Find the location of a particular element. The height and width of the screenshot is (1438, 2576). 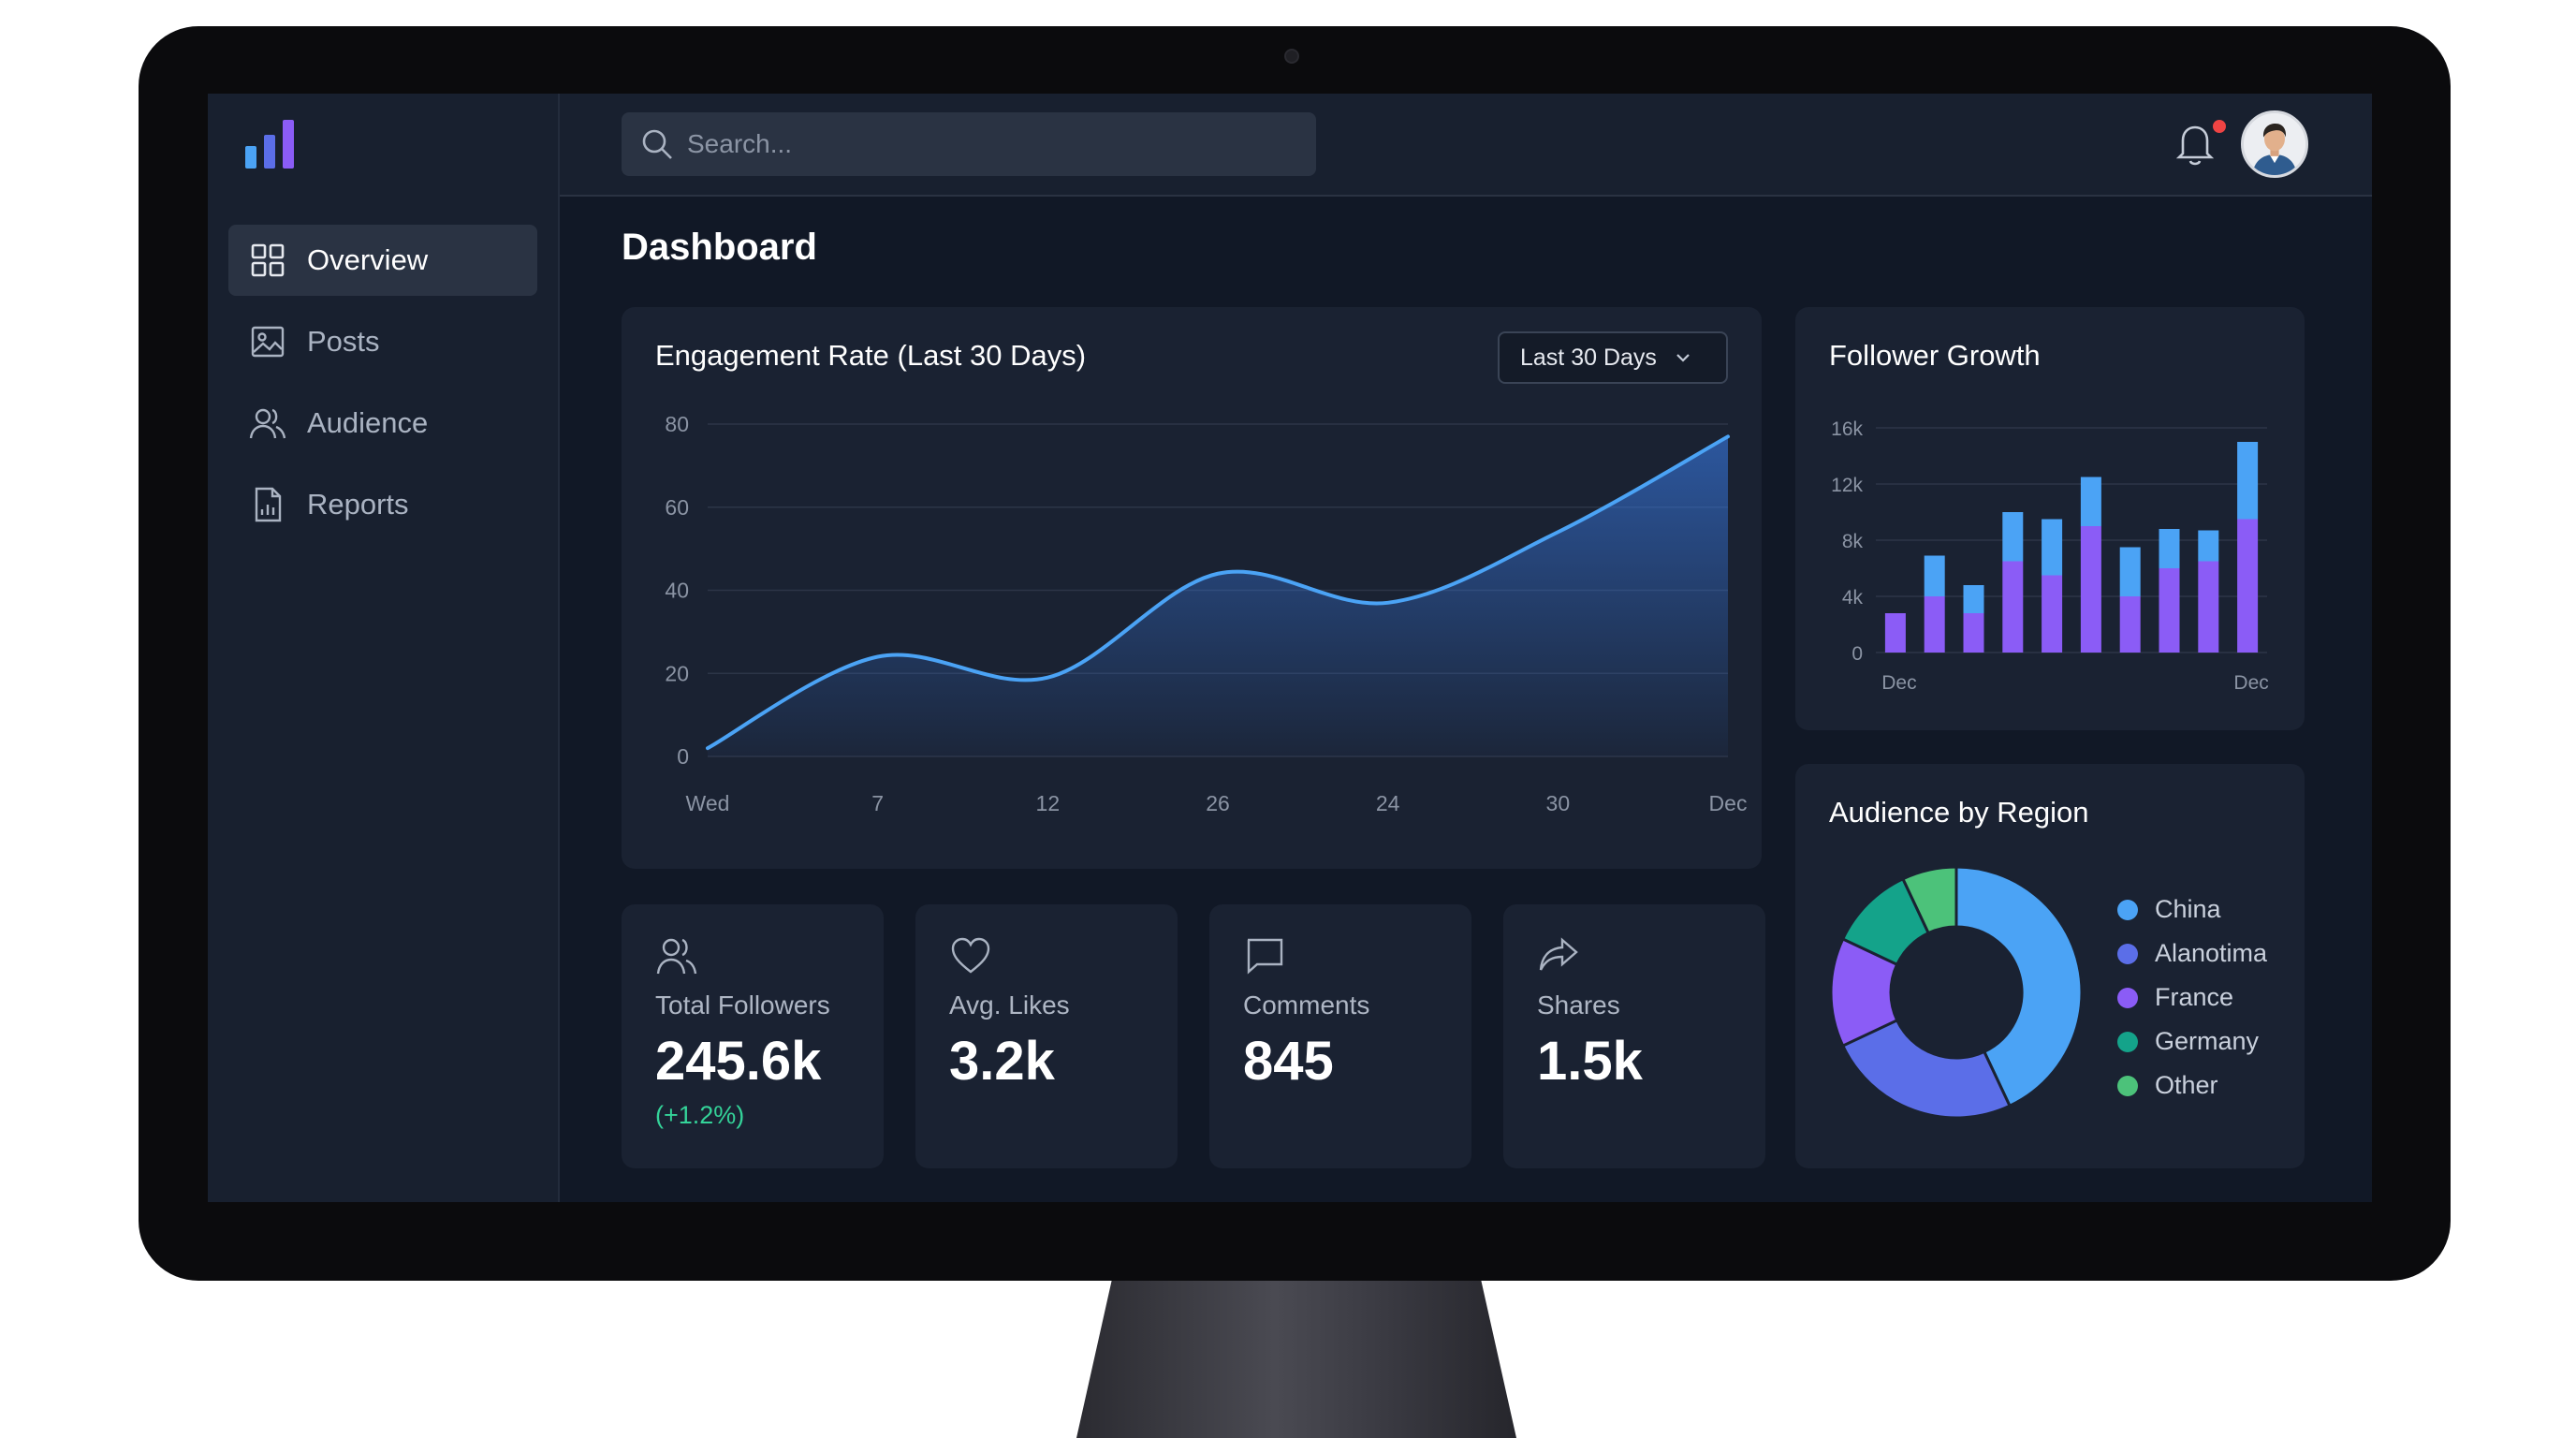

x-tick-label: Wed is located at coordinates (708, 803).